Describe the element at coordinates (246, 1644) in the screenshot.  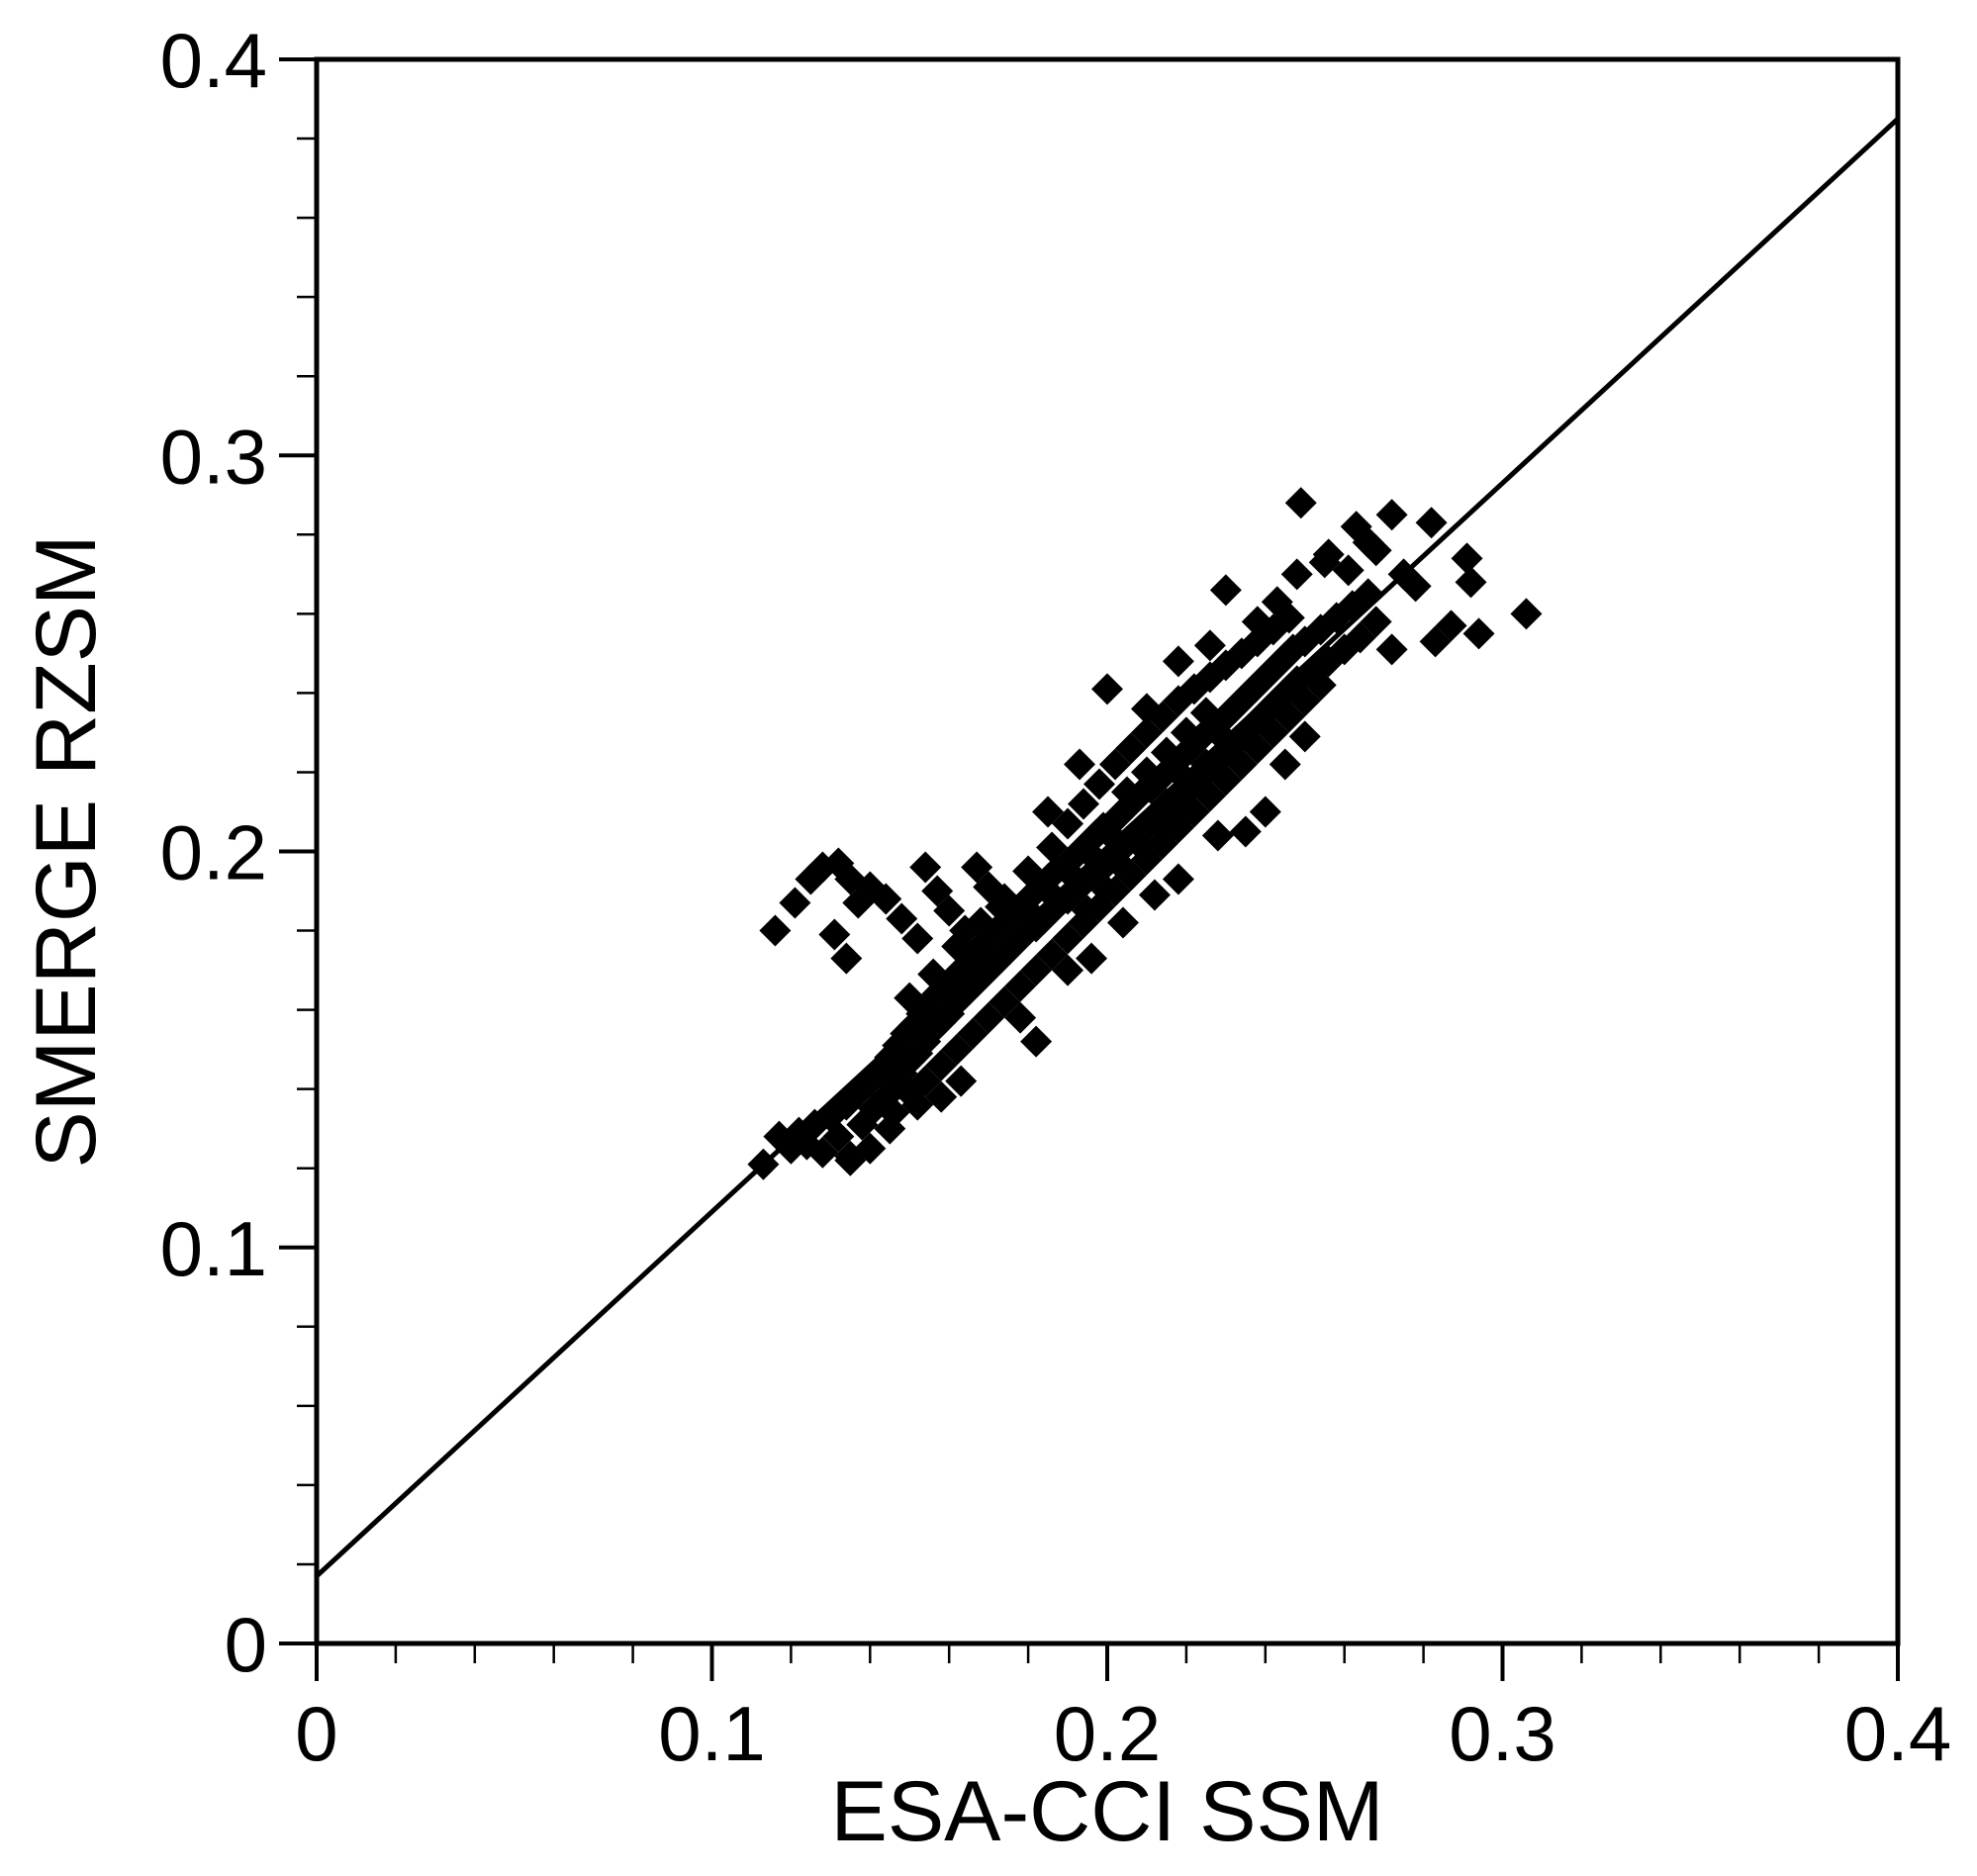
I see `y-tick-label: 0` at that location.